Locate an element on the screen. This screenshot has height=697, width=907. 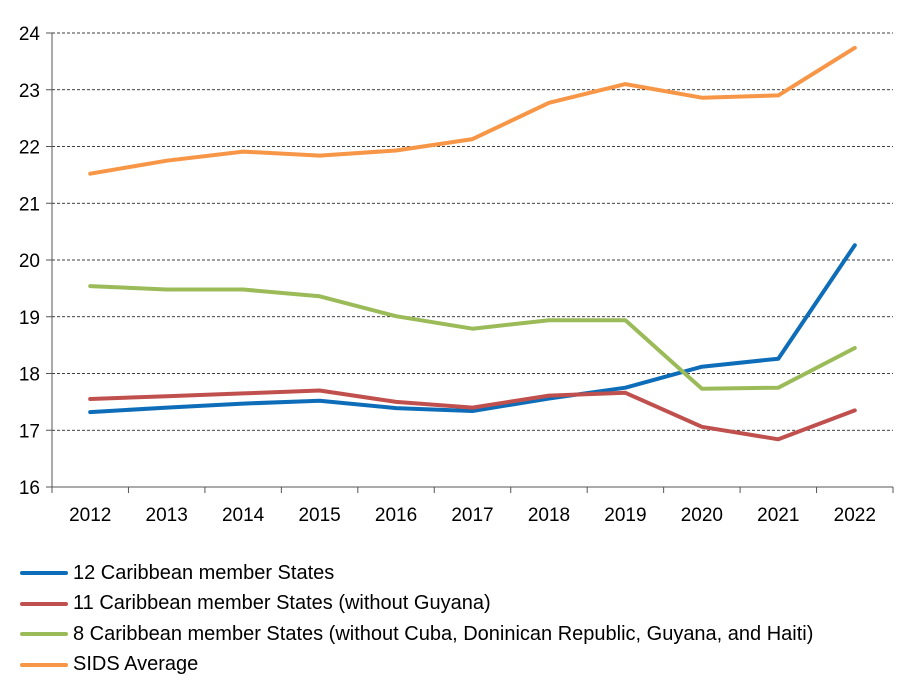
x-tick-label: 2020 is located at coordinates (702, 515).